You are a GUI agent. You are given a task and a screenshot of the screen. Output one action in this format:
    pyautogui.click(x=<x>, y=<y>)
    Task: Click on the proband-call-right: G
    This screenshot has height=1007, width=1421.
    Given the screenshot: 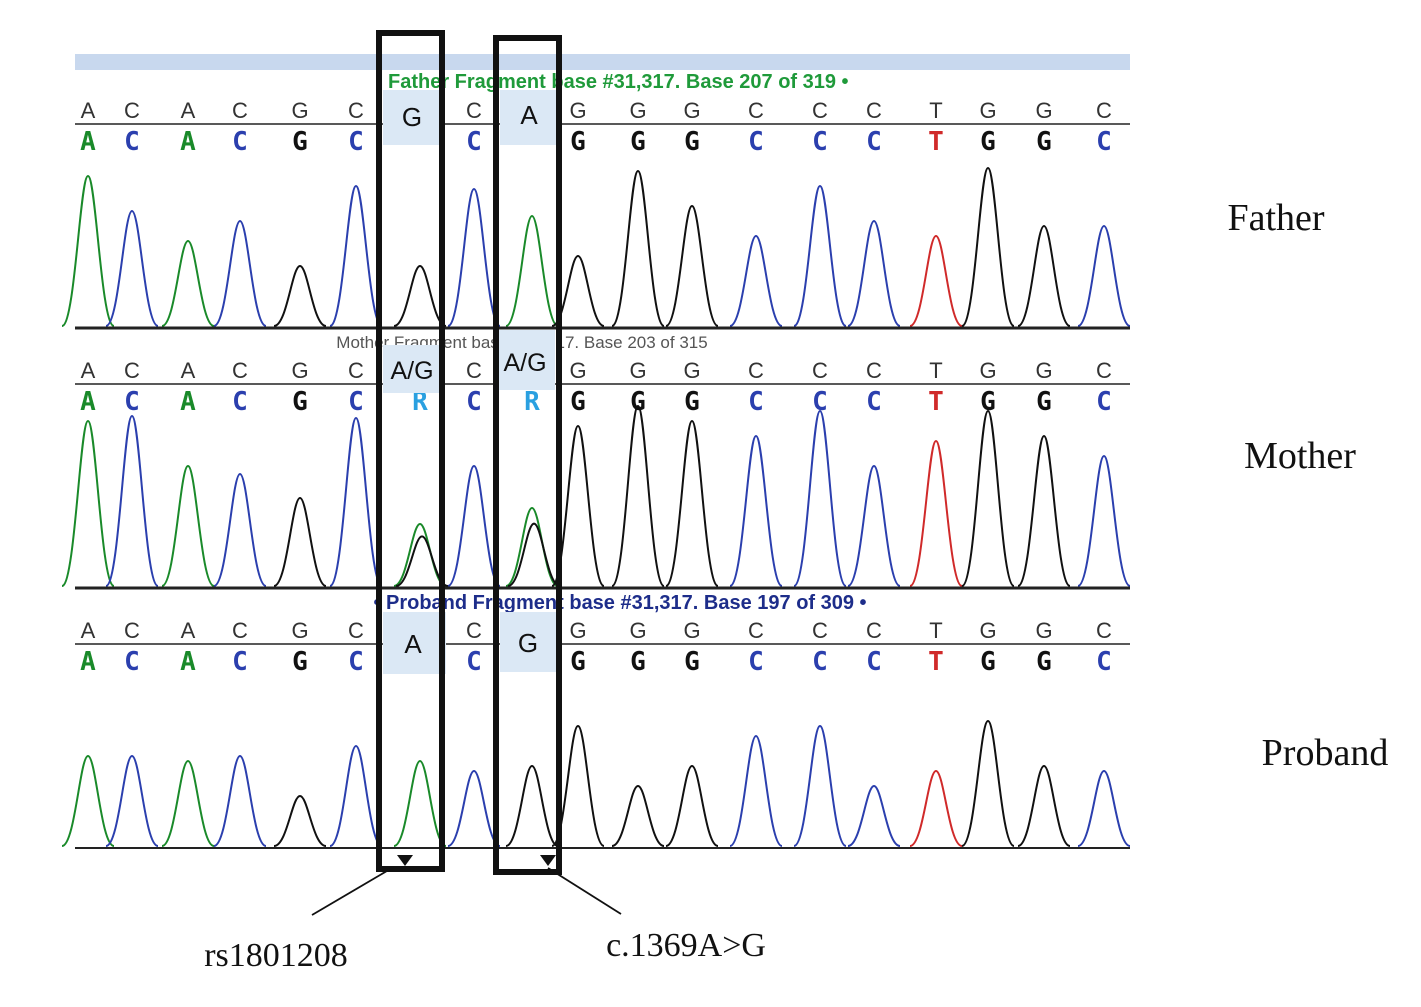 What is the action you would take?
    pyautogui.click(x=528, y=643)
    